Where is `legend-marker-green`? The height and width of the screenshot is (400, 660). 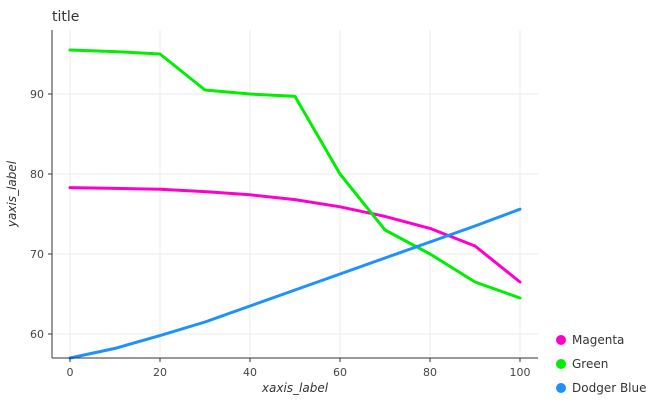
legend-marker-green is located at coordinates (561, 364).